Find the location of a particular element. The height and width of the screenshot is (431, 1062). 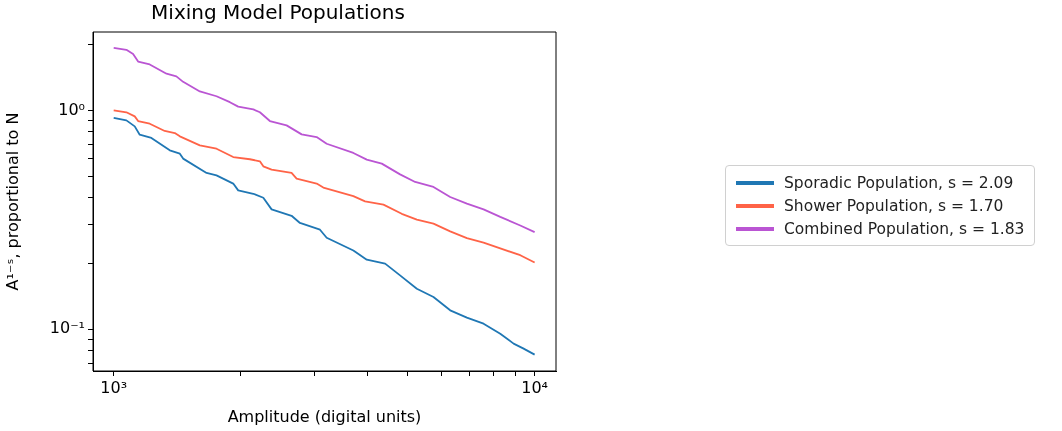

legend-label: Shower Population, s = 1.70 is located at coordinates (894, 205).